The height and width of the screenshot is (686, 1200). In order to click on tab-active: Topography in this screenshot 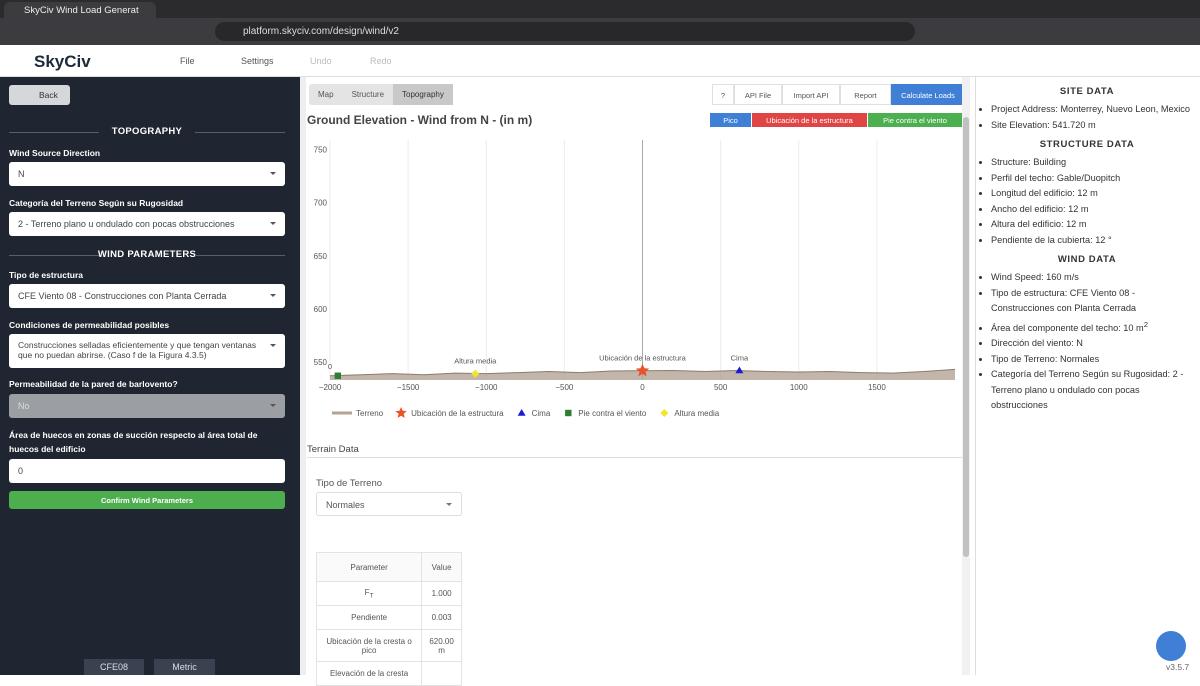, I will do `click(423, 94)`.